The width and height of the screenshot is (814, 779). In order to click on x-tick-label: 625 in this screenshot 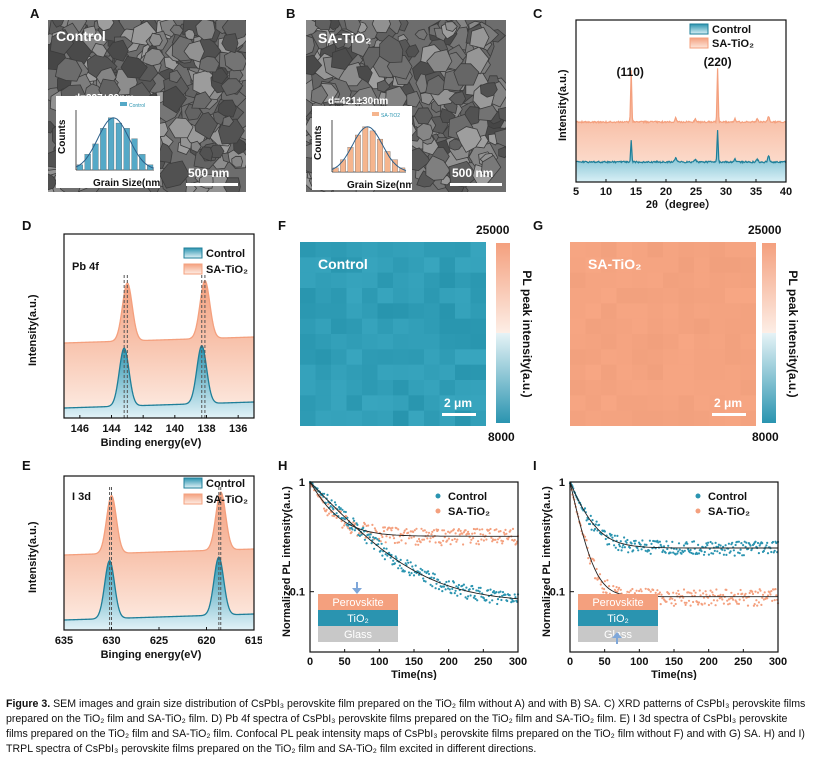, I will do `click(159, 641)`.